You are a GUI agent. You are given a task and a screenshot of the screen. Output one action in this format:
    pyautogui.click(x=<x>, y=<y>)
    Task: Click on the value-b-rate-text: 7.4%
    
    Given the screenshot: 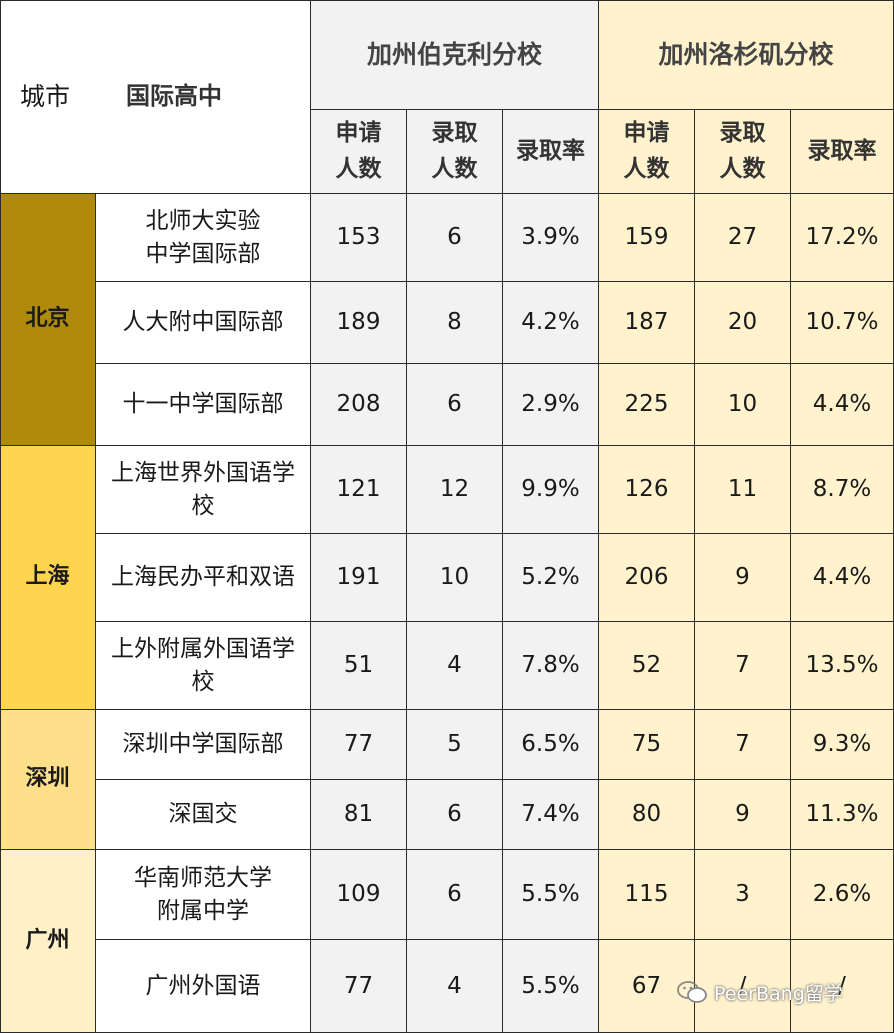 What is the action you would take?
    pyautogui.click(x=550, y=814)
    